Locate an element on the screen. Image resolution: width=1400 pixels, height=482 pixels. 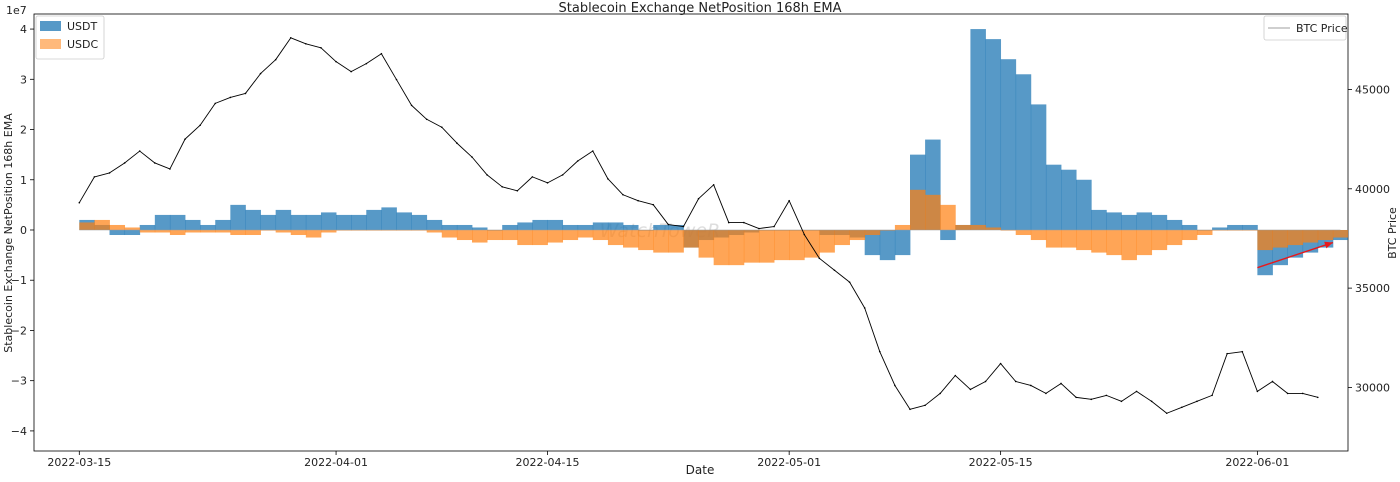
x-tick-label: 2022-06-01 is located at coordinates (1257, 462).